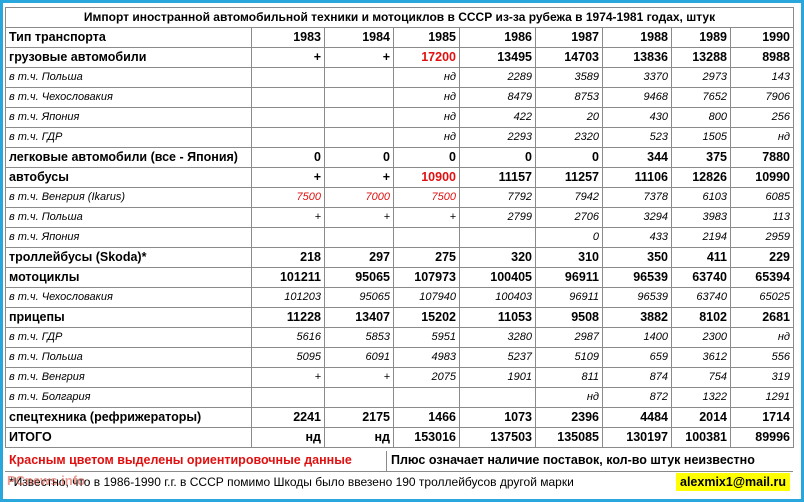 The width and height of the screenshot is (804, 502). I want to click on table-row: в т.ч. Польша + + +2799 2706 3294 3983 113, so click(400, 217).